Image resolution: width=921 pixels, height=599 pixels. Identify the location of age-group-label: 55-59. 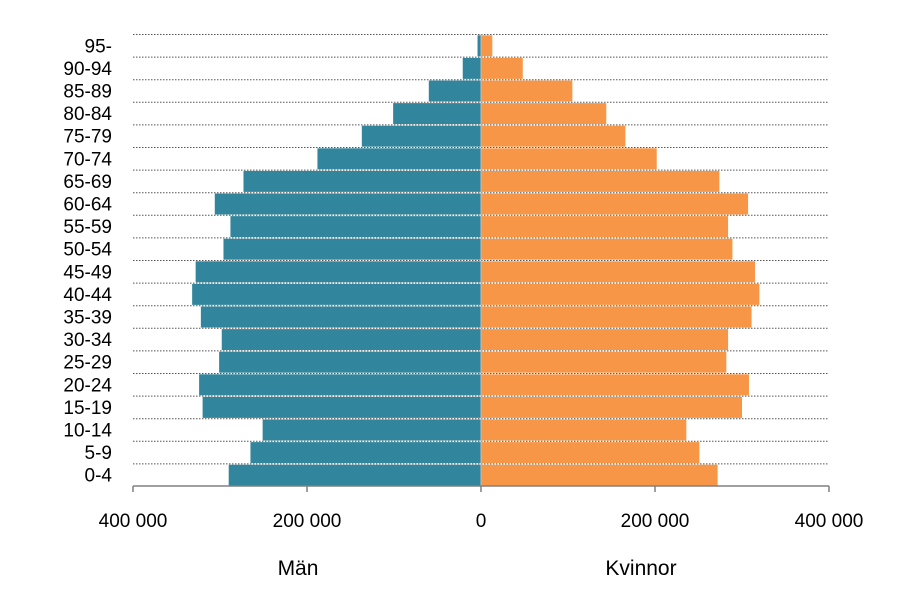
(87, 227).